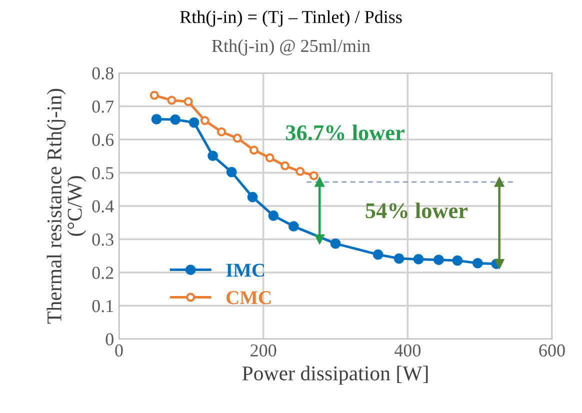 Image resolution: width=582 pixels, height=413 pixels. I want to click on y-tick-label: 0, so click(110, 339).